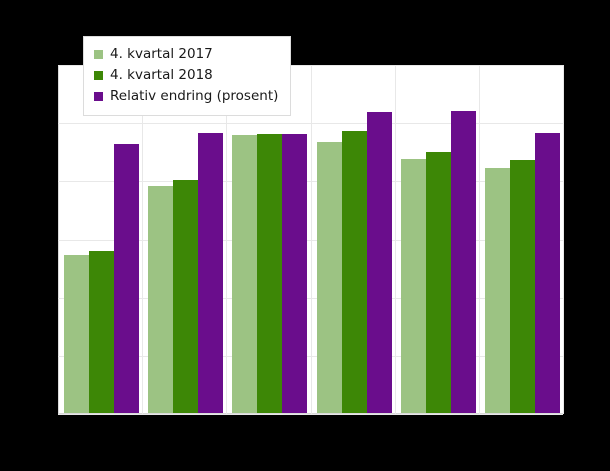 This screenshot has width=610, height=471. Describe the element at coordinates (161, 53) in the screenshot. I see `legend-item-label: 4. kvartal 2017` at that location.